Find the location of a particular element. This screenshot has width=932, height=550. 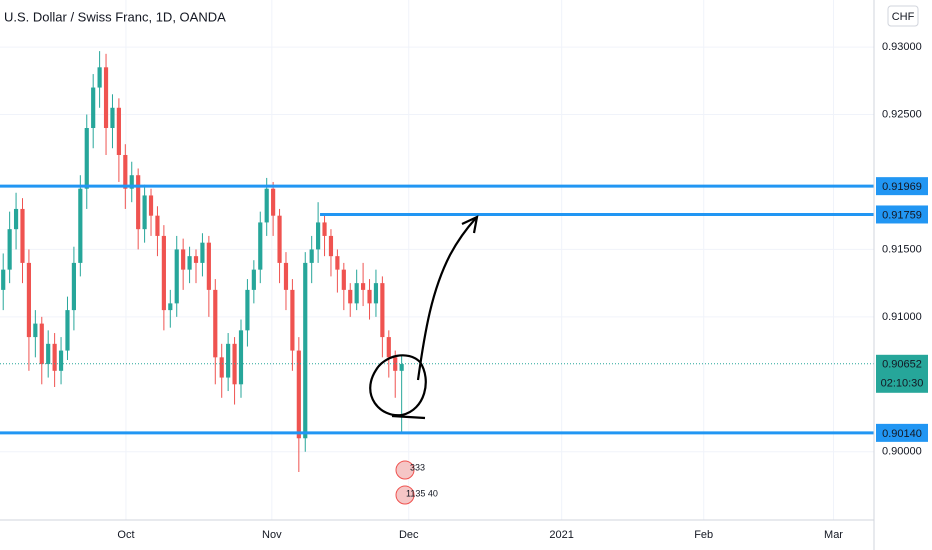

price-line-label: 0.91759 is located at coordinates (902, 215).